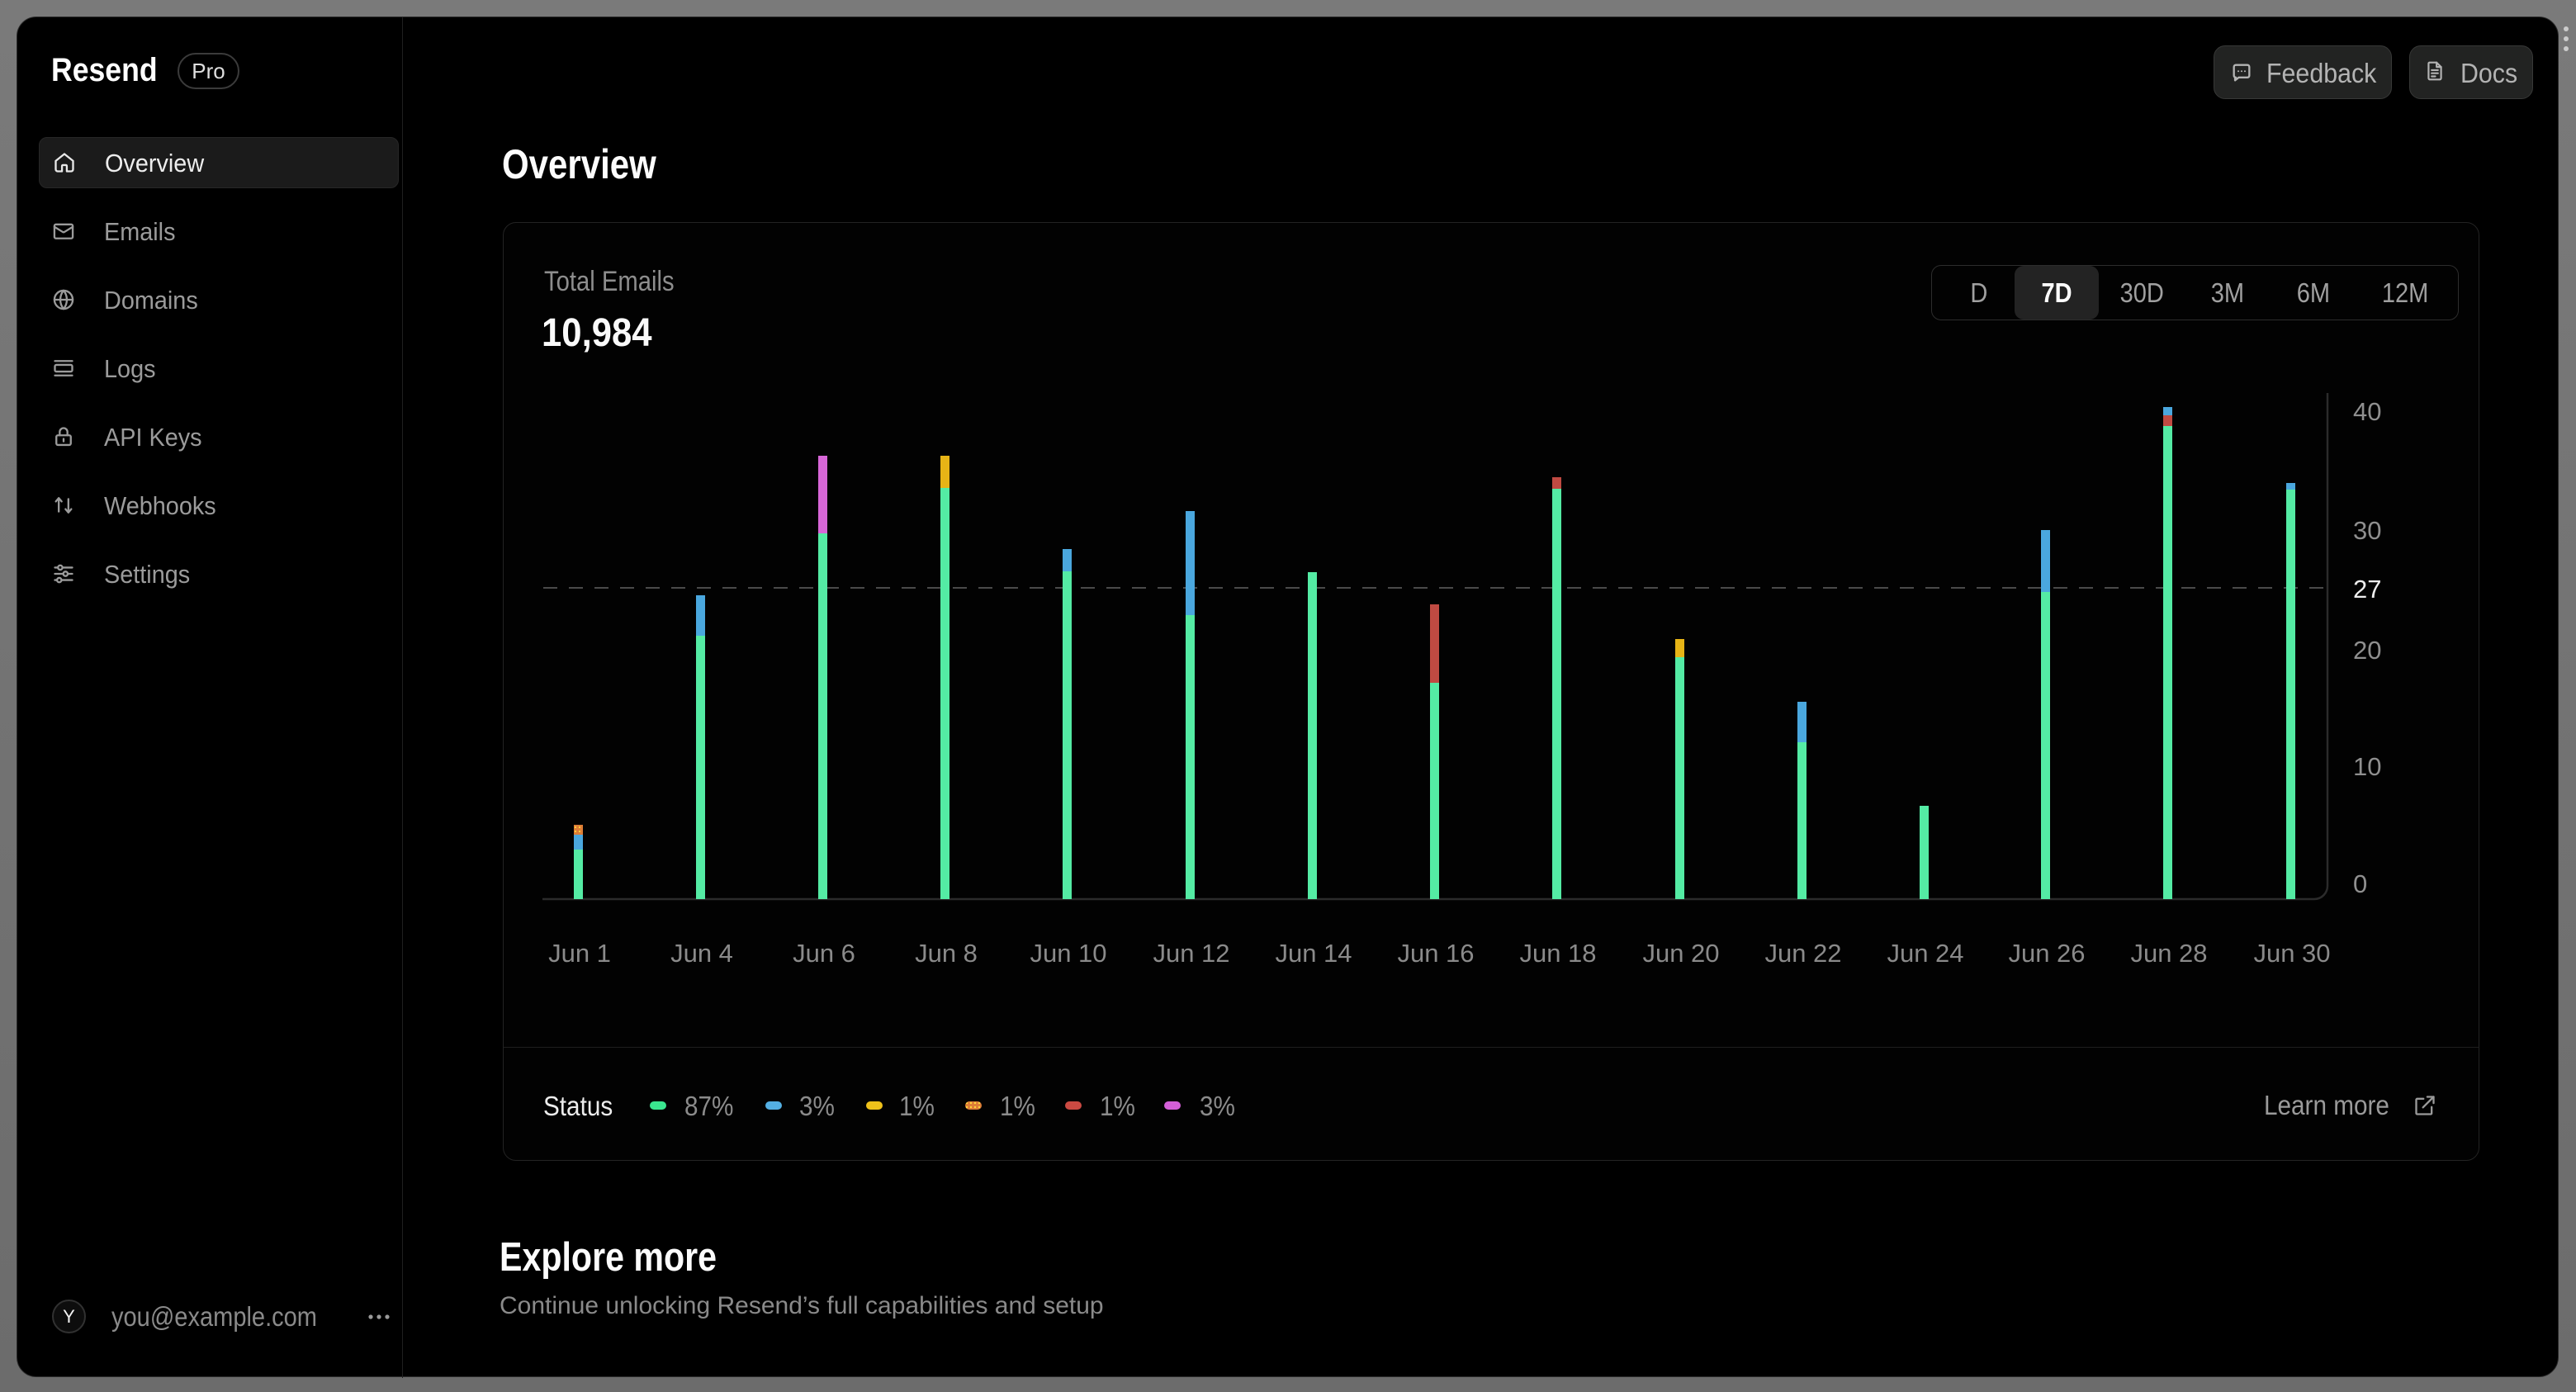 Image resolution: width=2576 pixels, height=1392 pixels. Describe the element at coordinates (2367, 530) in the screenshot. I see `svg-text: 30` at that location.